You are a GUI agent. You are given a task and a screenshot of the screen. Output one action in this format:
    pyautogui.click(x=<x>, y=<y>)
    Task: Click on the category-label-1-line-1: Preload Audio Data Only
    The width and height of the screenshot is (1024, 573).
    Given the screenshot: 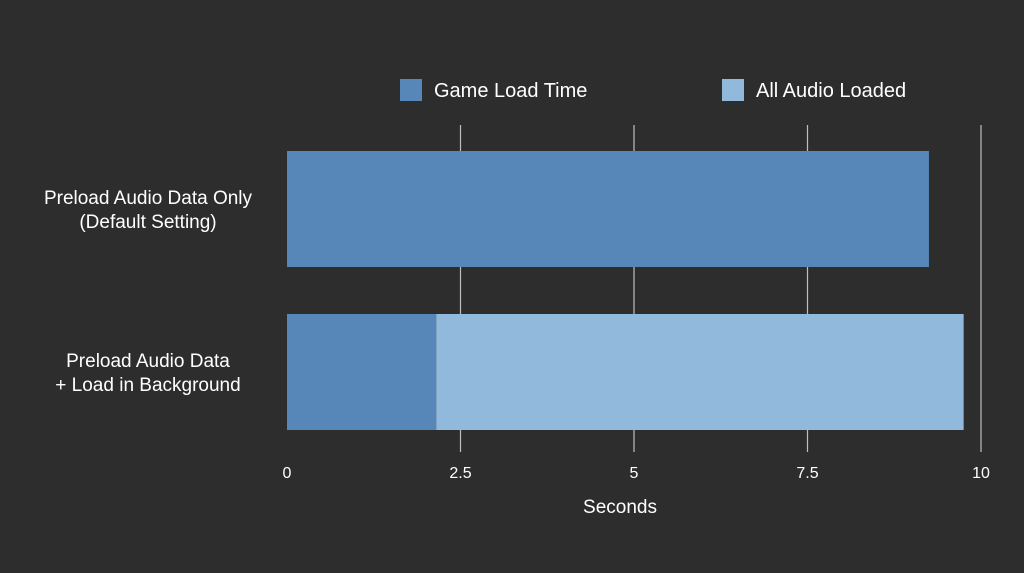 What is the action you would take?
    pyautogui.click(x=148, y=198)
    